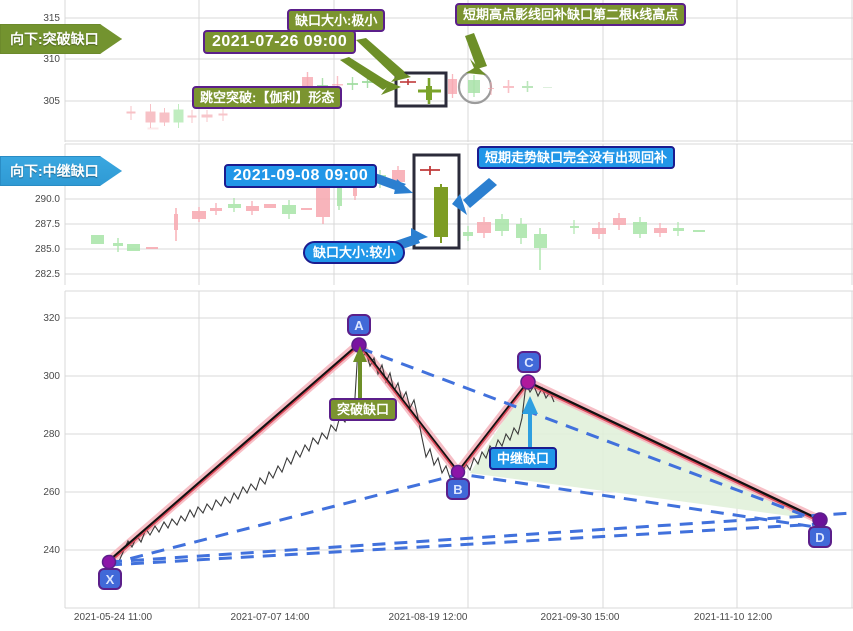  I want to click on pivot-label-b: B, so click(458, 489).